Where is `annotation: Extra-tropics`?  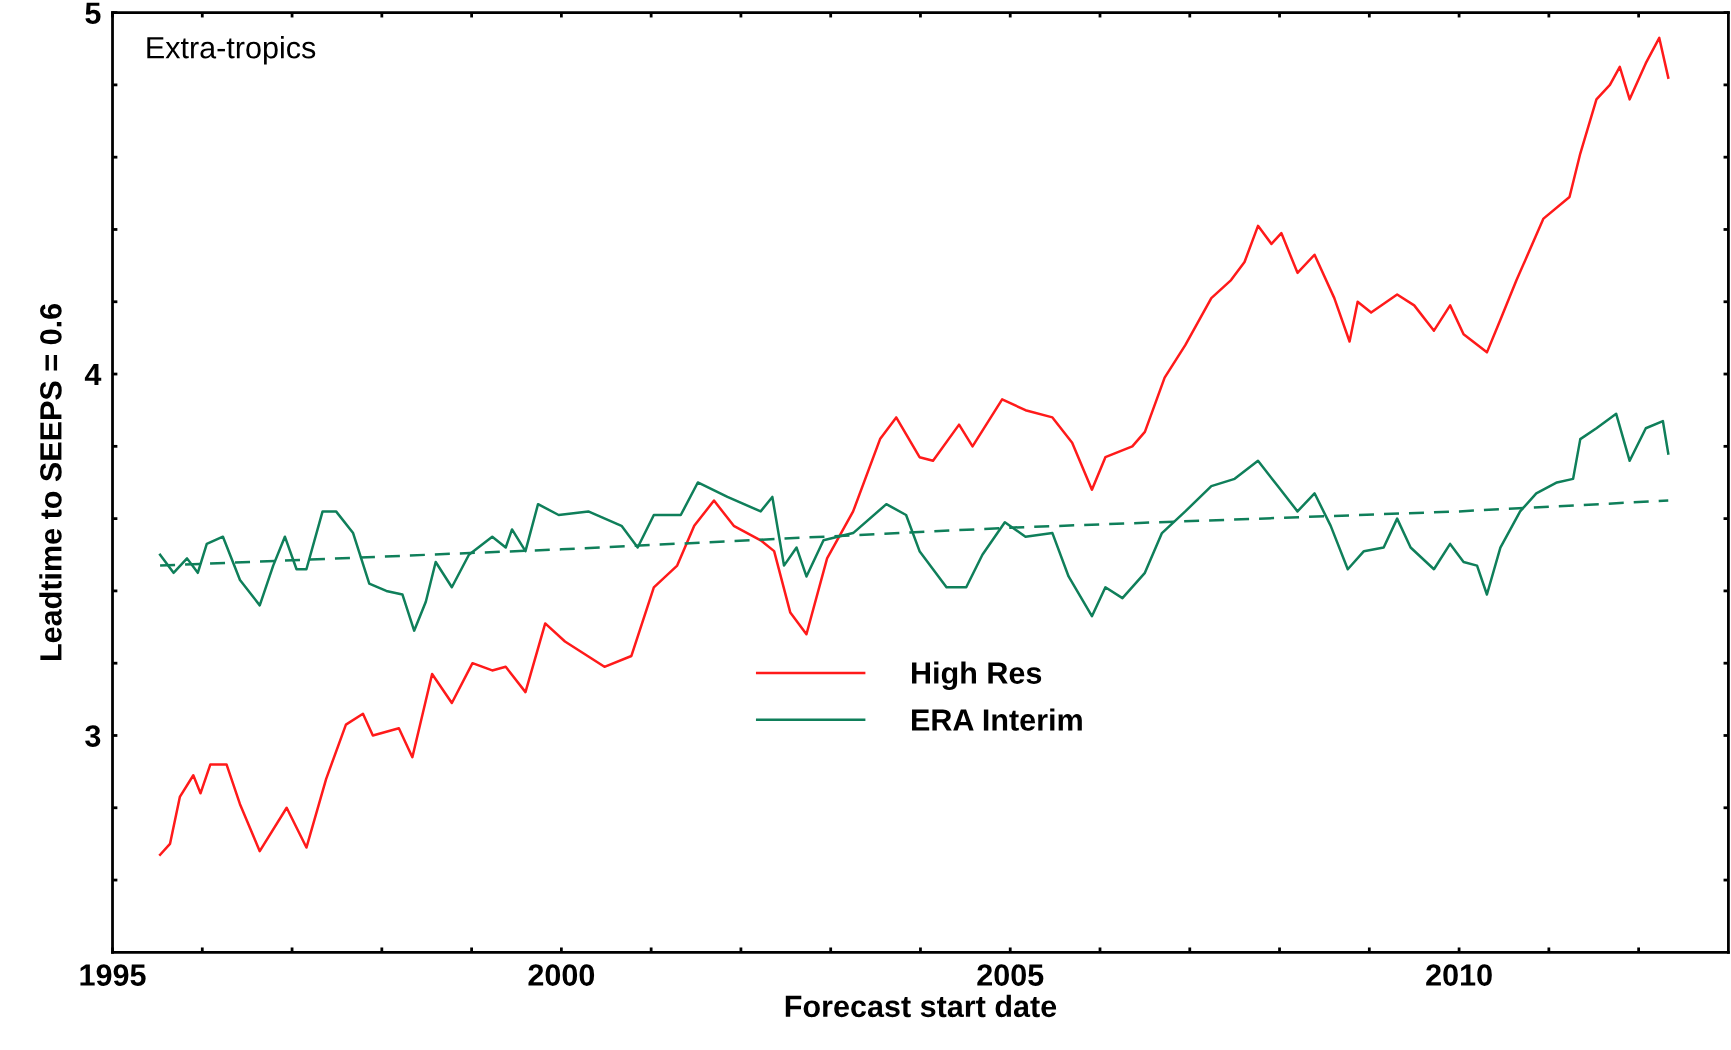 annotation: Extra-tropics is located at coordinates (231, 50).